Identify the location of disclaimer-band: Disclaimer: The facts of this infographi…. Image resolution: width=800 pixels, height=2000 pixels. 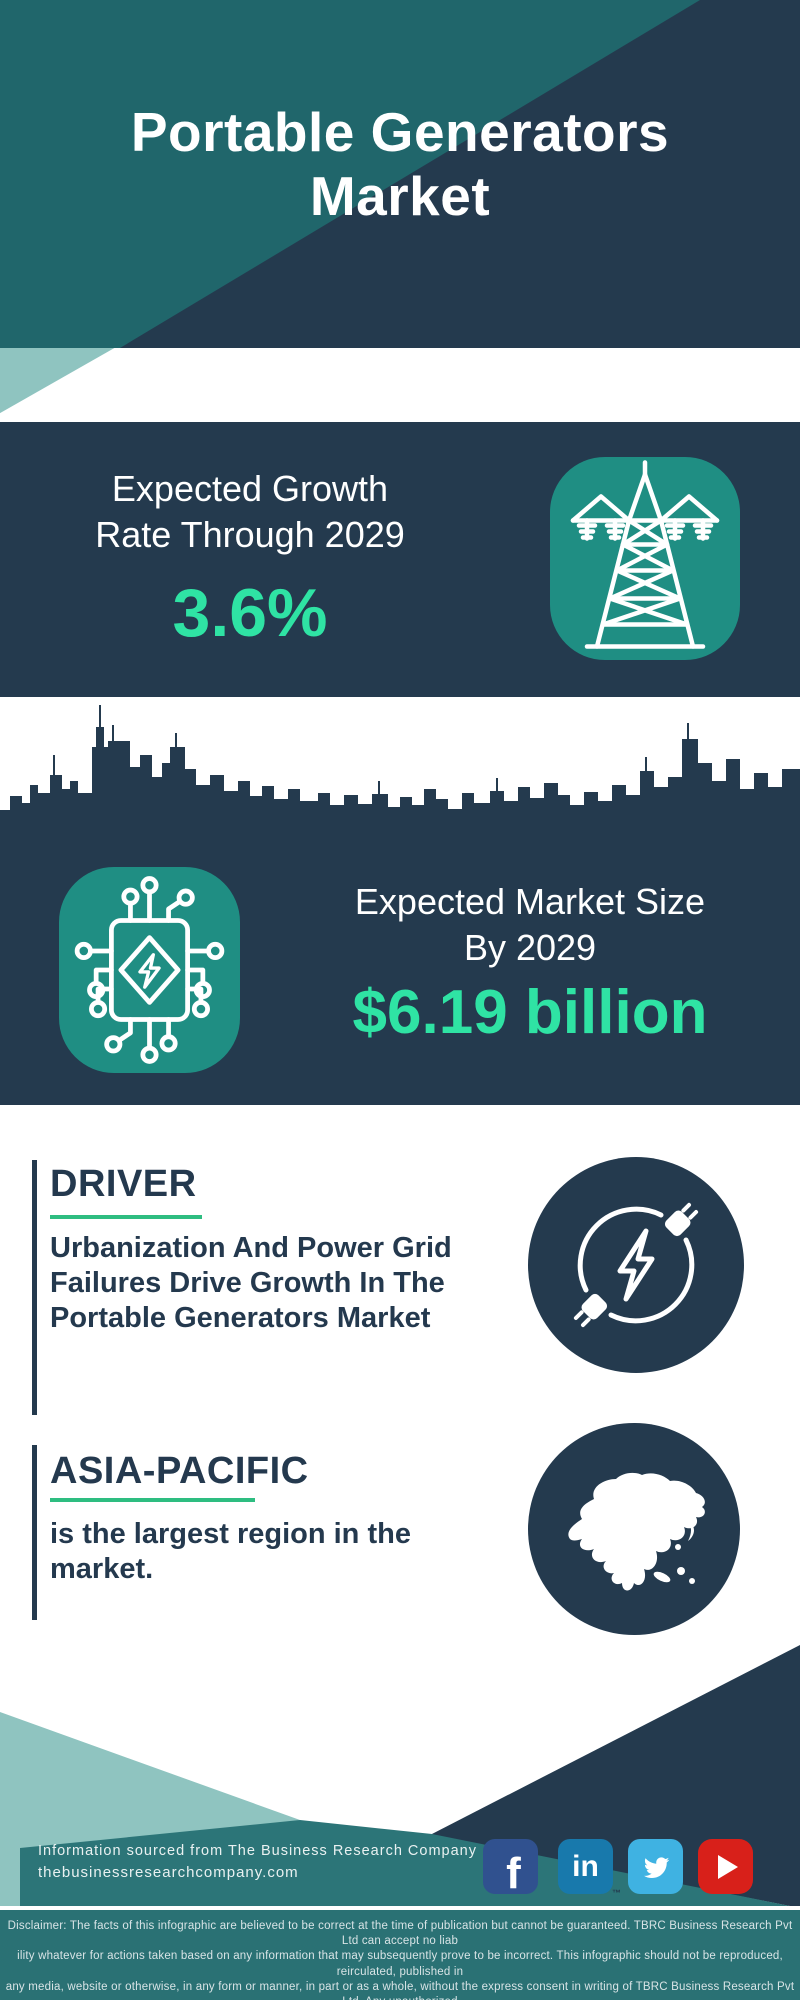
(400, 1955).